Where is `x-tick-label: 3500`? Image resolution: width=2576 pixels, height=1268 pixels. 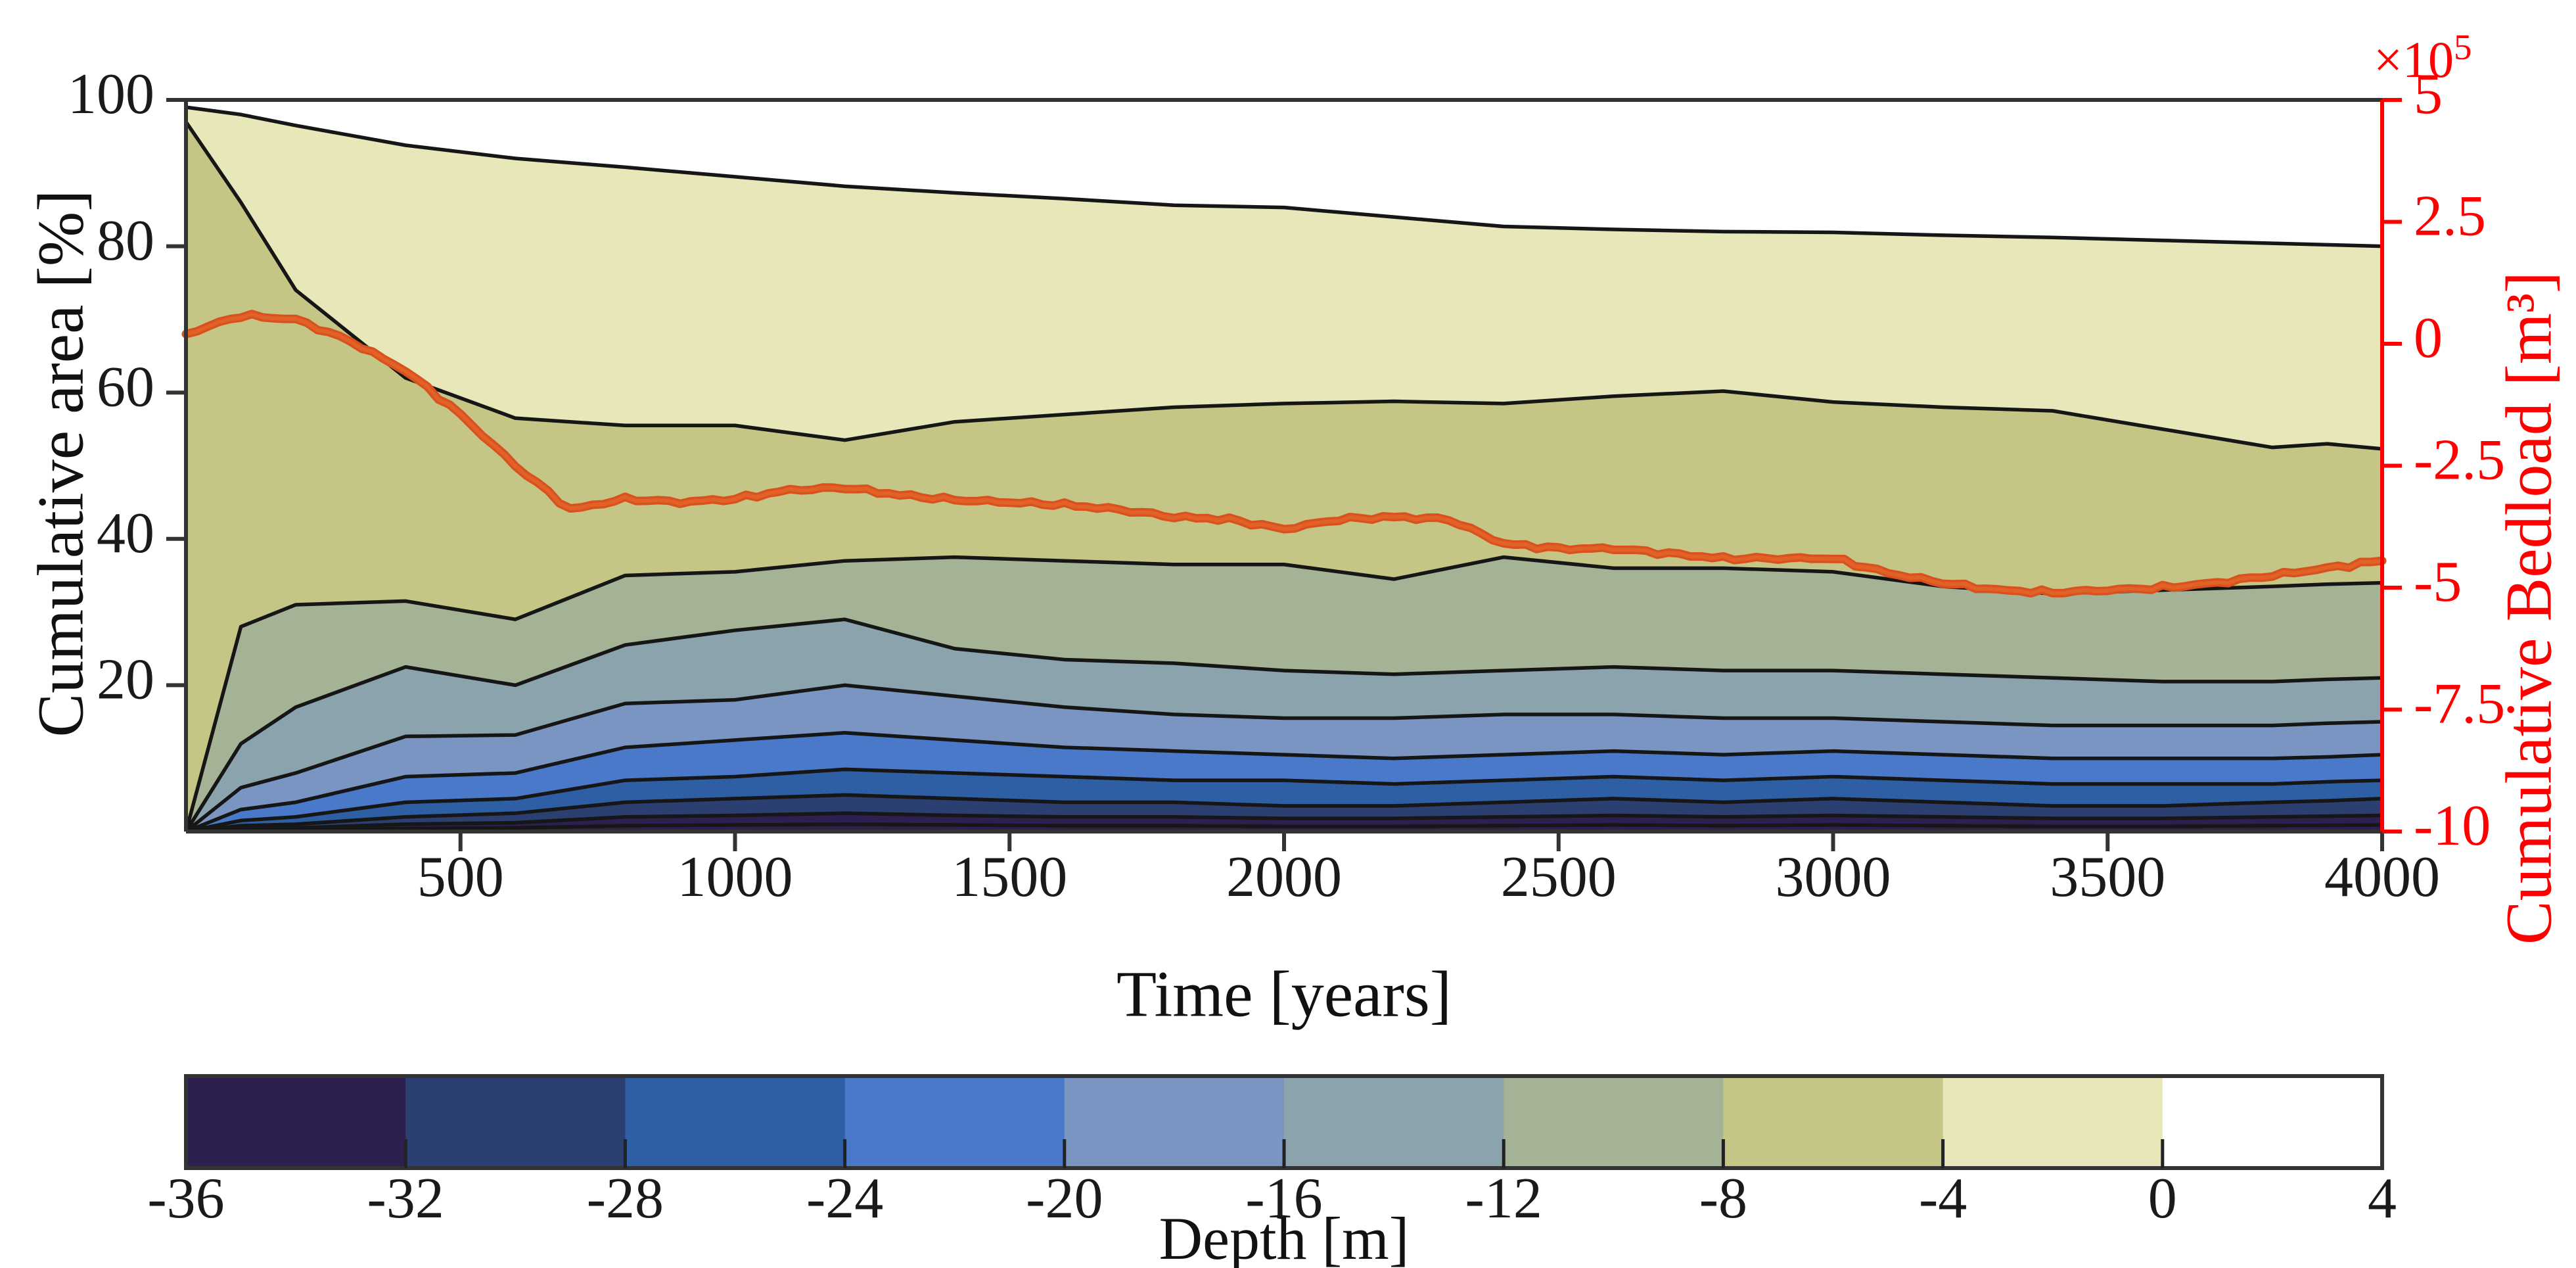
x-tick-label: 3500 is located at coordinates (2107, 877).